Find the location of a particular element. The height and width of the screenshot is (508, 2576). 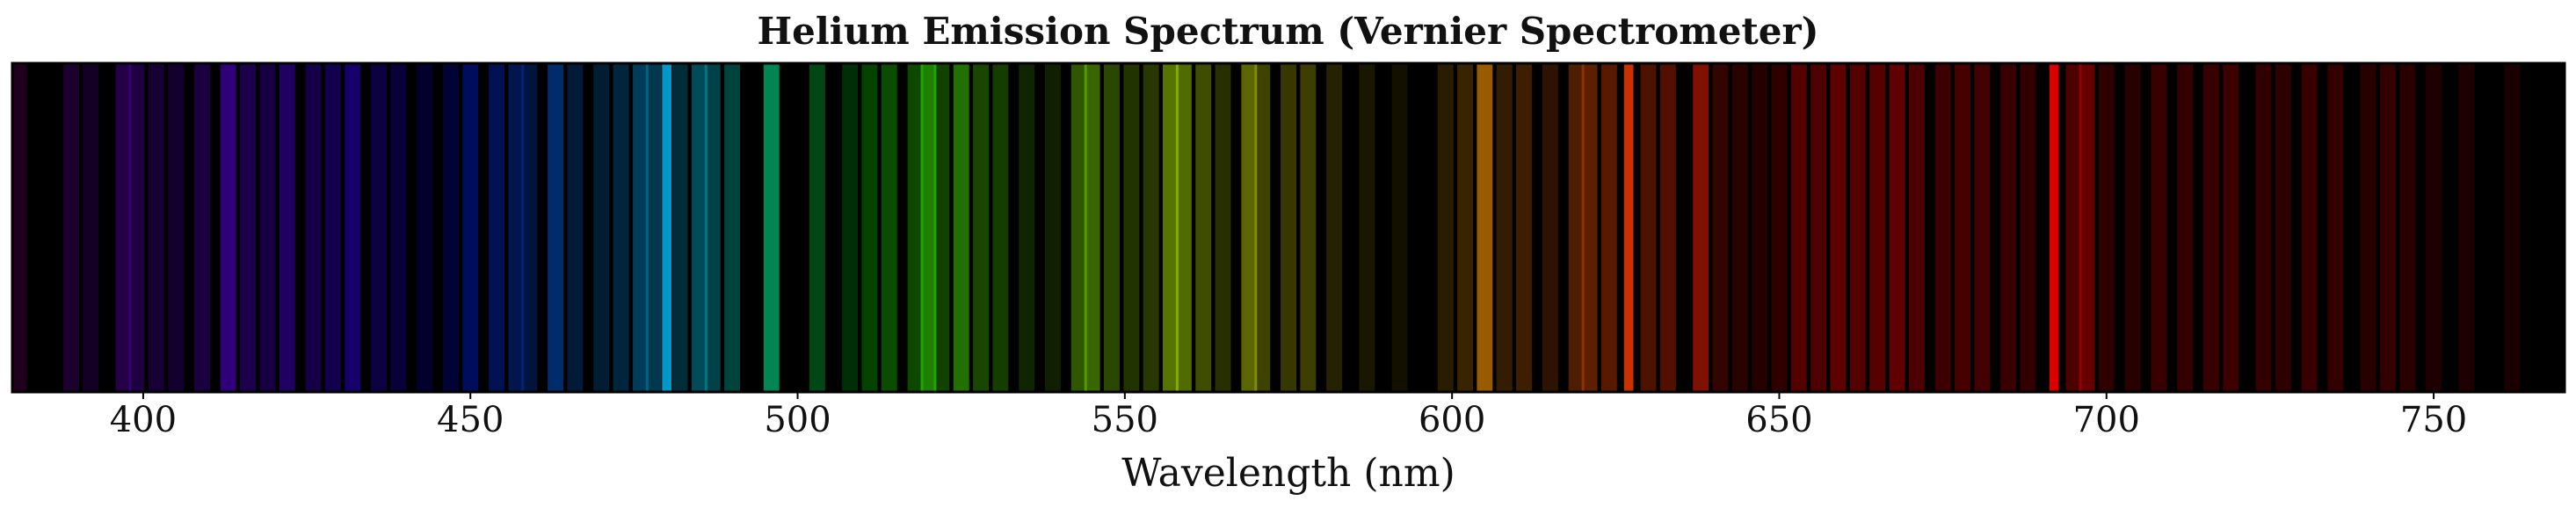

x-tick-label-600: 600 is located at coordinates (1452, 420).